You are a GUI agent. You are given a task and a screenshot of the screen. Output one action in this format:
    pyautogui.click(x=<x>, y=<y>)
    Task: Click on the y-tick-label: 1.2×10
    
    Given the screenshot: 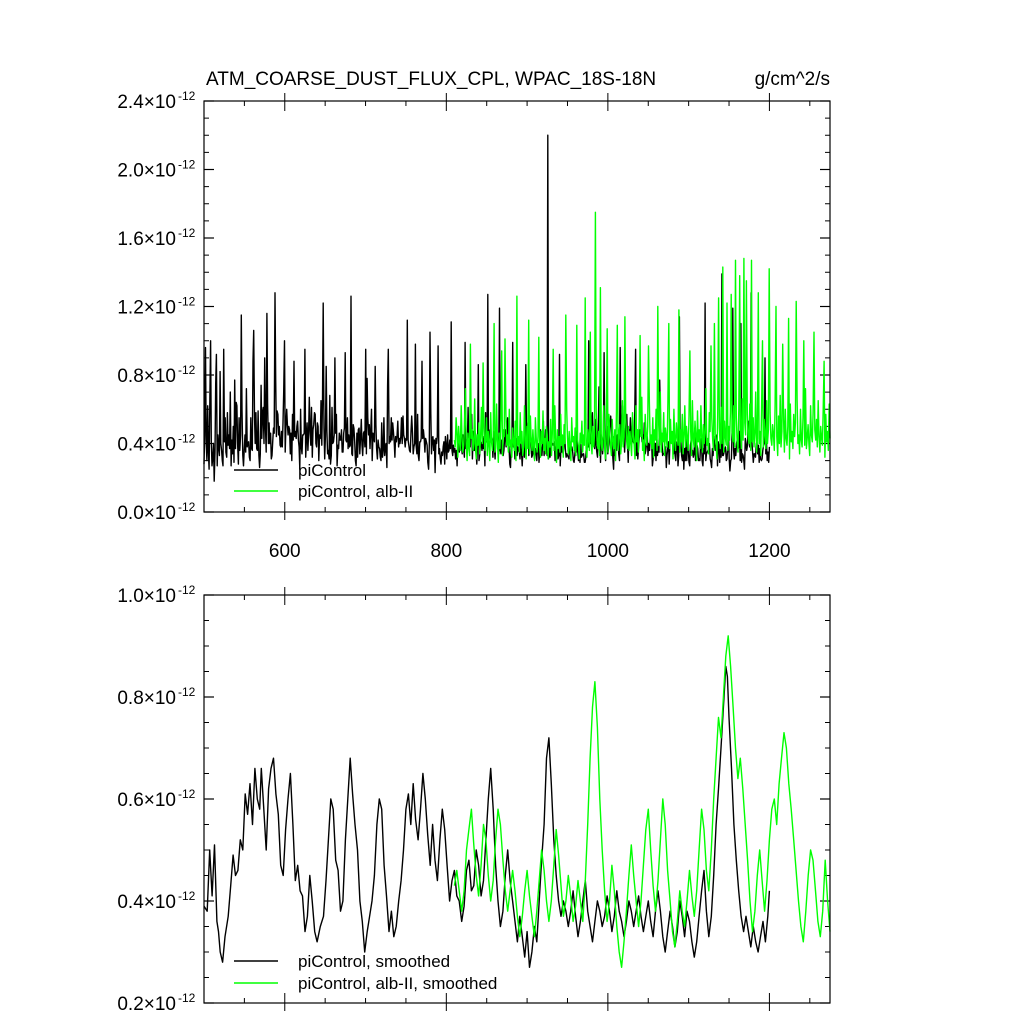 What is the action you would take?
    pyautogui.click(x=146, y=308)
    